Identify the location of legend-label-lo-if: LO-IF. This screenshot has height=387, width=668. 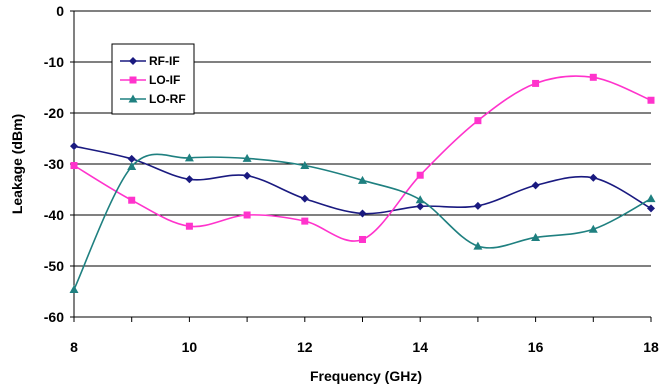
(164, 80).